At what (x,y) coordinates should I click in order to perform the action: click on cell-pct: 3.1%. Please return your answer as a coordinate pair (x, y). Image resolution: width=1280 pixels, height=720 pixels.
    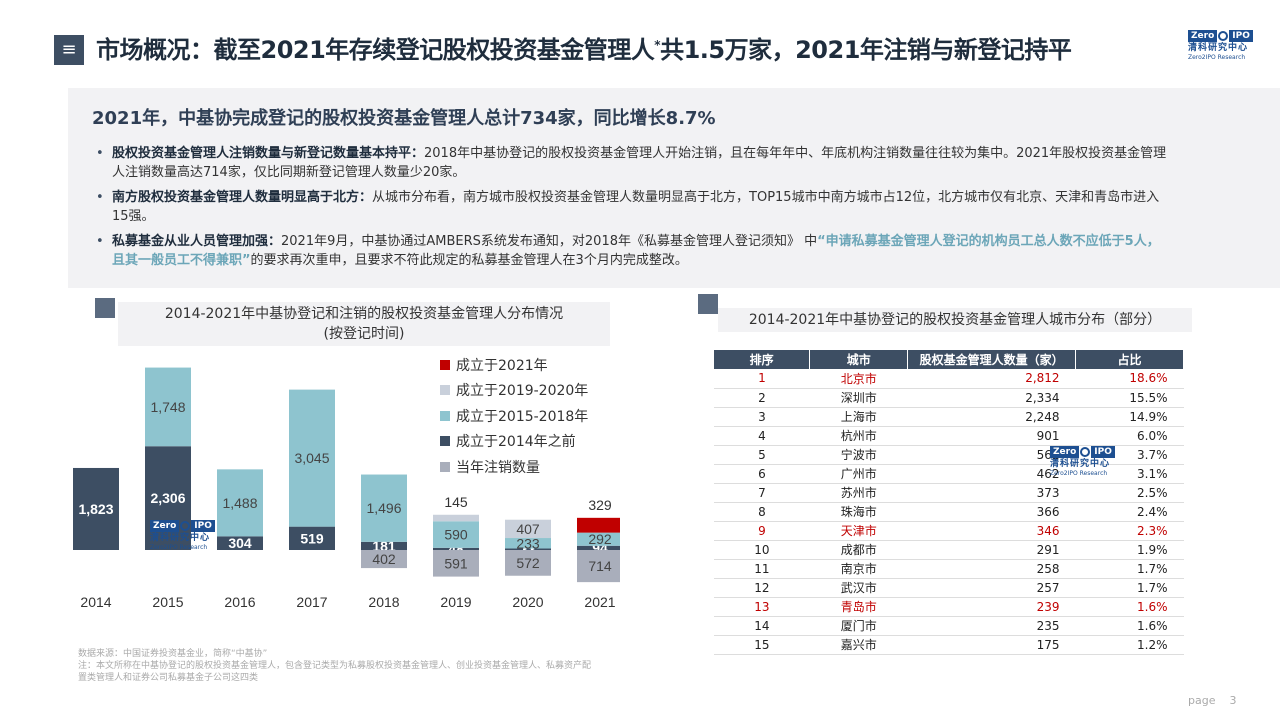
    Looking at the image, I should click on (1129, 474).